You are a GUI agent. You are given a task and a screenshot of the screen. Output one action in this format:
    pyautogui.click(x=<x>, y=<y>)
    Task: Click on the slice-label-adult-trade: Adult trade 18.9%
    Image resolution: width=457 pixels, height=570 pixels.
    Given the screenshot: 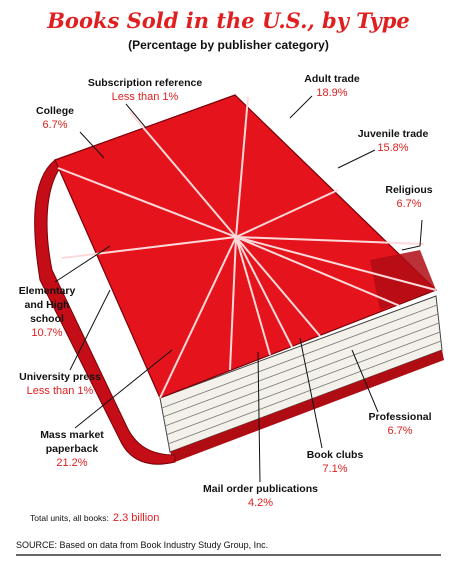 What is the action you would take?
    pyautogui.click(x=332, y=86)
    